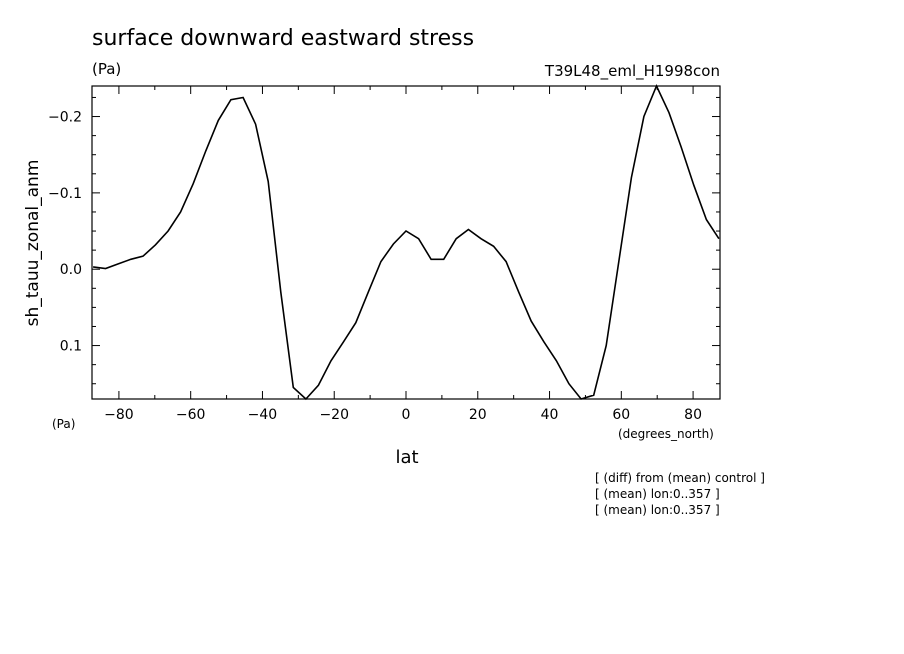  I want to click on chart-units: (Pa), so click(106, 69).